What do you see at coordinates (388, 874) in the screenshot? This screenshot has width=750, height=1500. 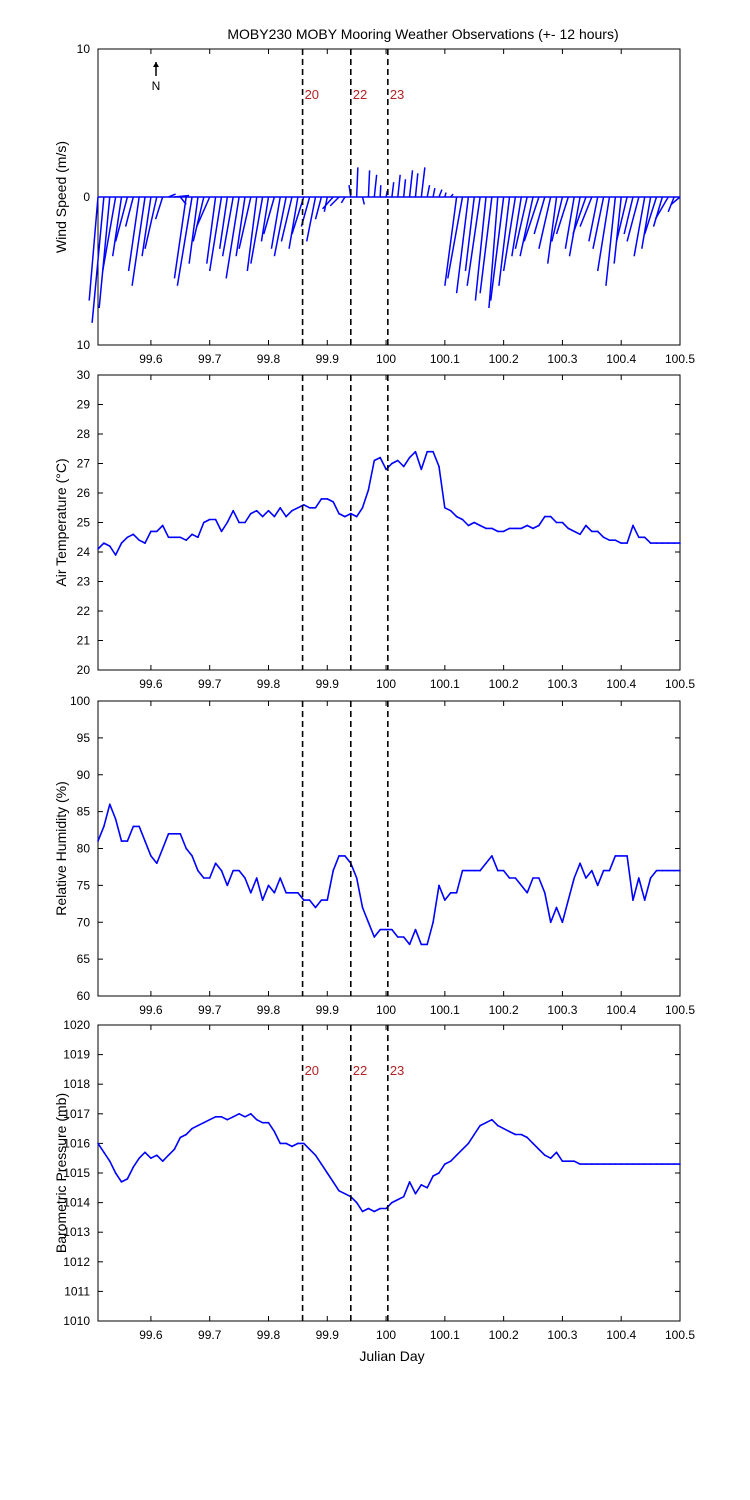 I see `series-line` at bounding box center [388, 874].